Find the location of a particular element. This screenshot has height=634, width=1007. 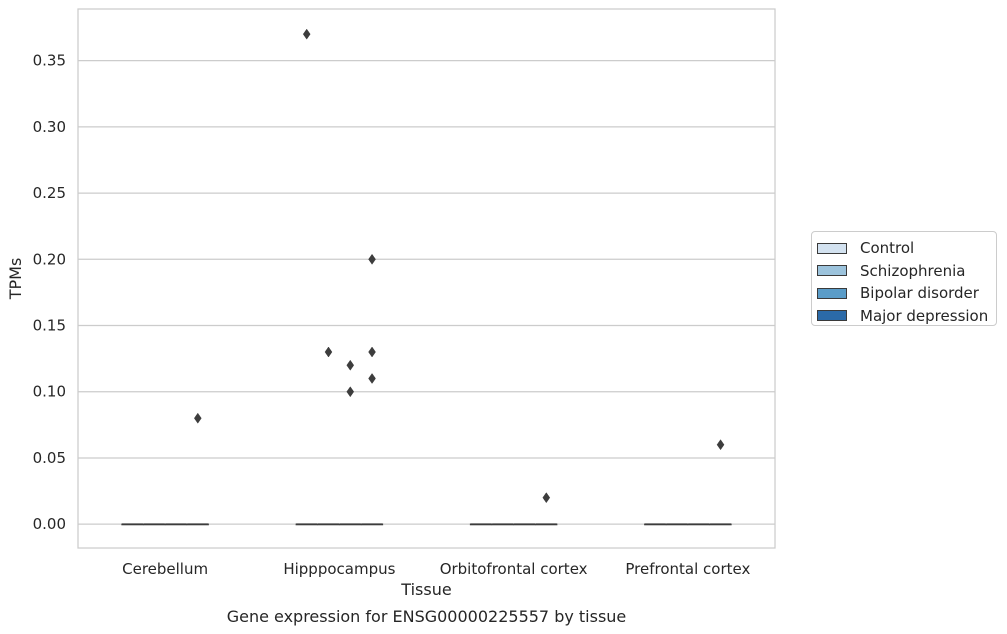

legend-item: Bipolar disorder is located at coordinates (906, 293).